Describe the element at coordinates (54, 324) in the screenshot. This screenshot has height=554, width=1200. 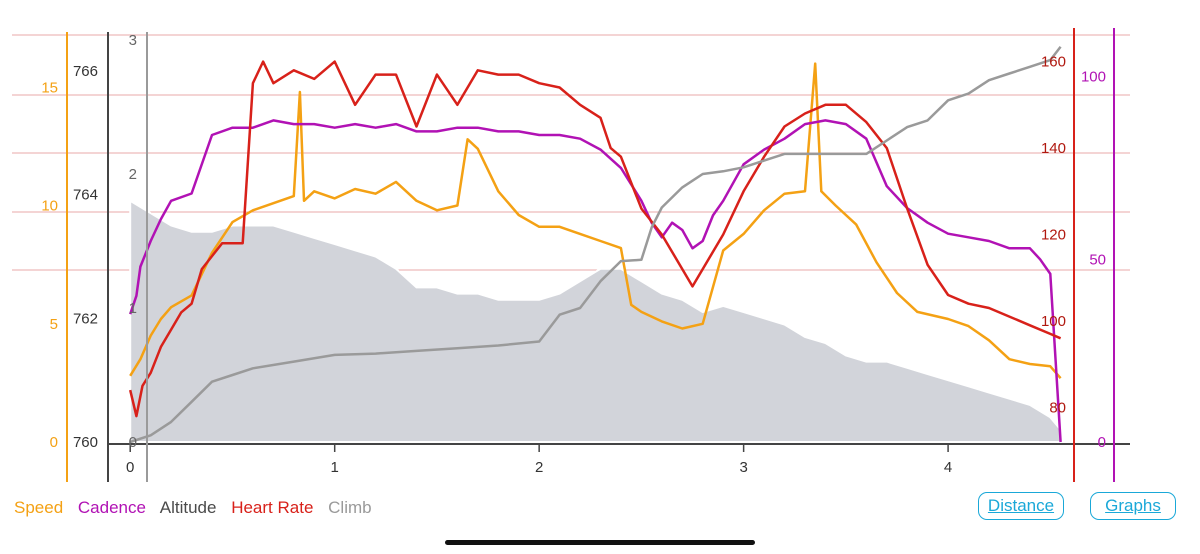
I see `speed-tick-label: 5` at that location.